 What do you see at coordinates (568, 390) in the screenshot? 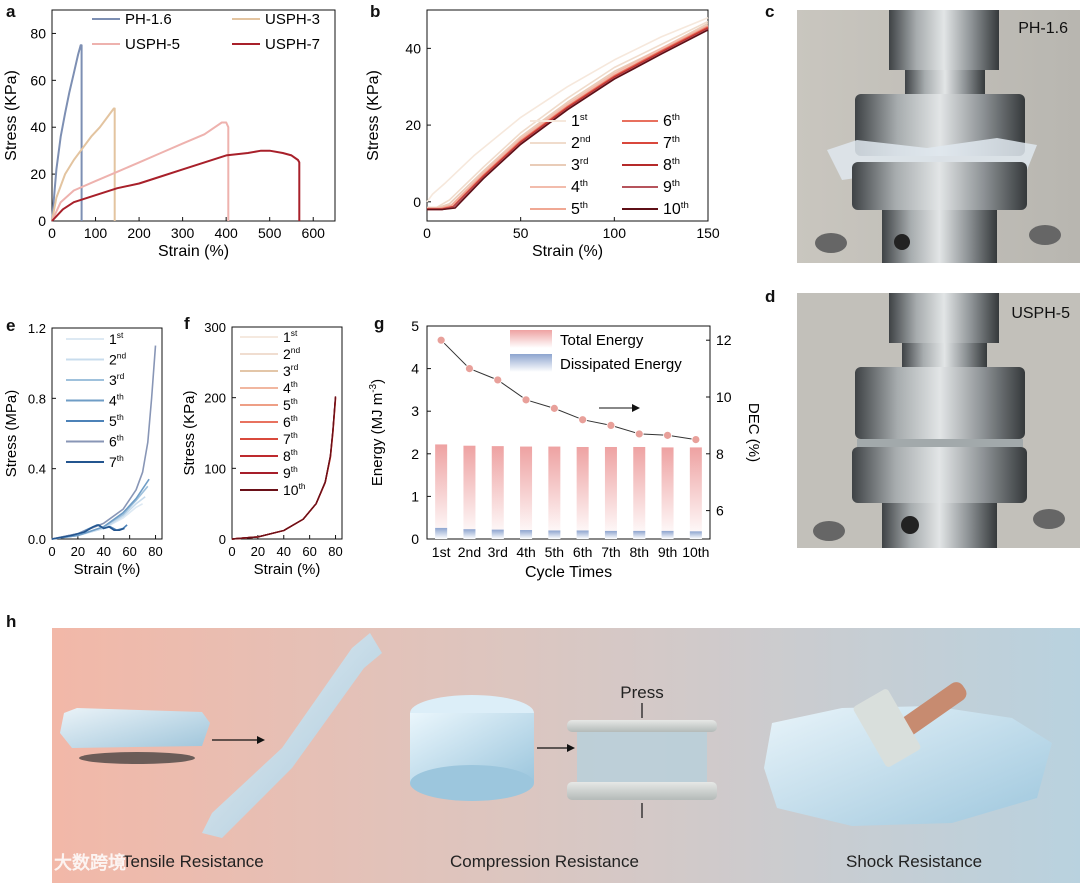
I see `dec-line` at bounding box center [568, 390].